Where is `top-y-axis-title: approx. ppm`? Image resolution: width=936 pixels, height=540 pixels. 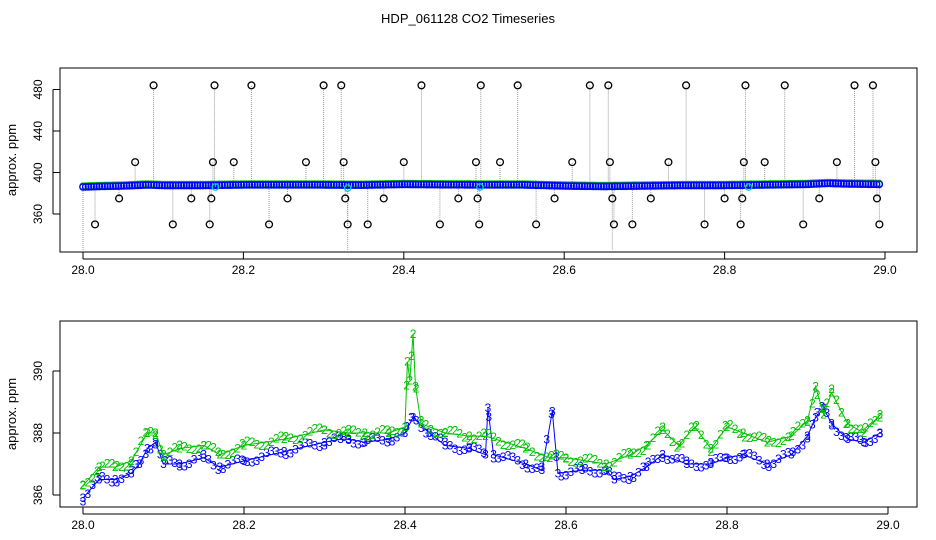
top-y-axis-title: approx. ppm is located at coordinates (11, 160).